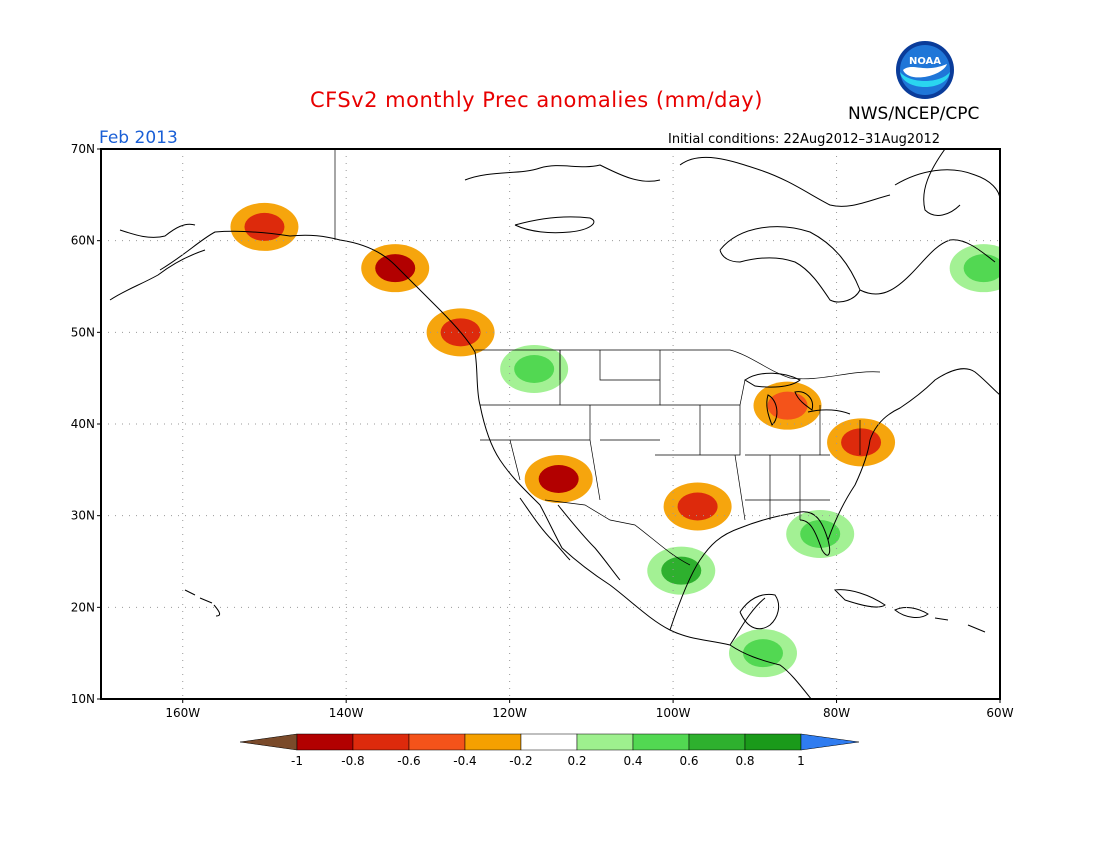  I want to click on lon-tick-label: 60W, so click(999, 713).